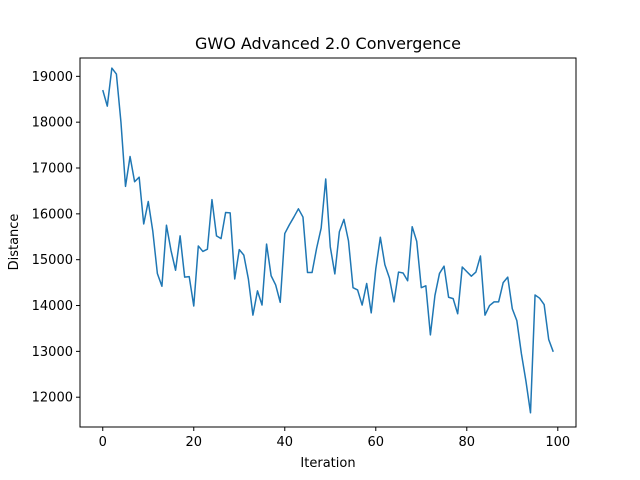 The height and width of the screenshot is (480, 640). Describe the element at coordinates (328, 43) in the screenshot. I see `chart-title: GWO Advanced 2.0 Convergence` at that location.